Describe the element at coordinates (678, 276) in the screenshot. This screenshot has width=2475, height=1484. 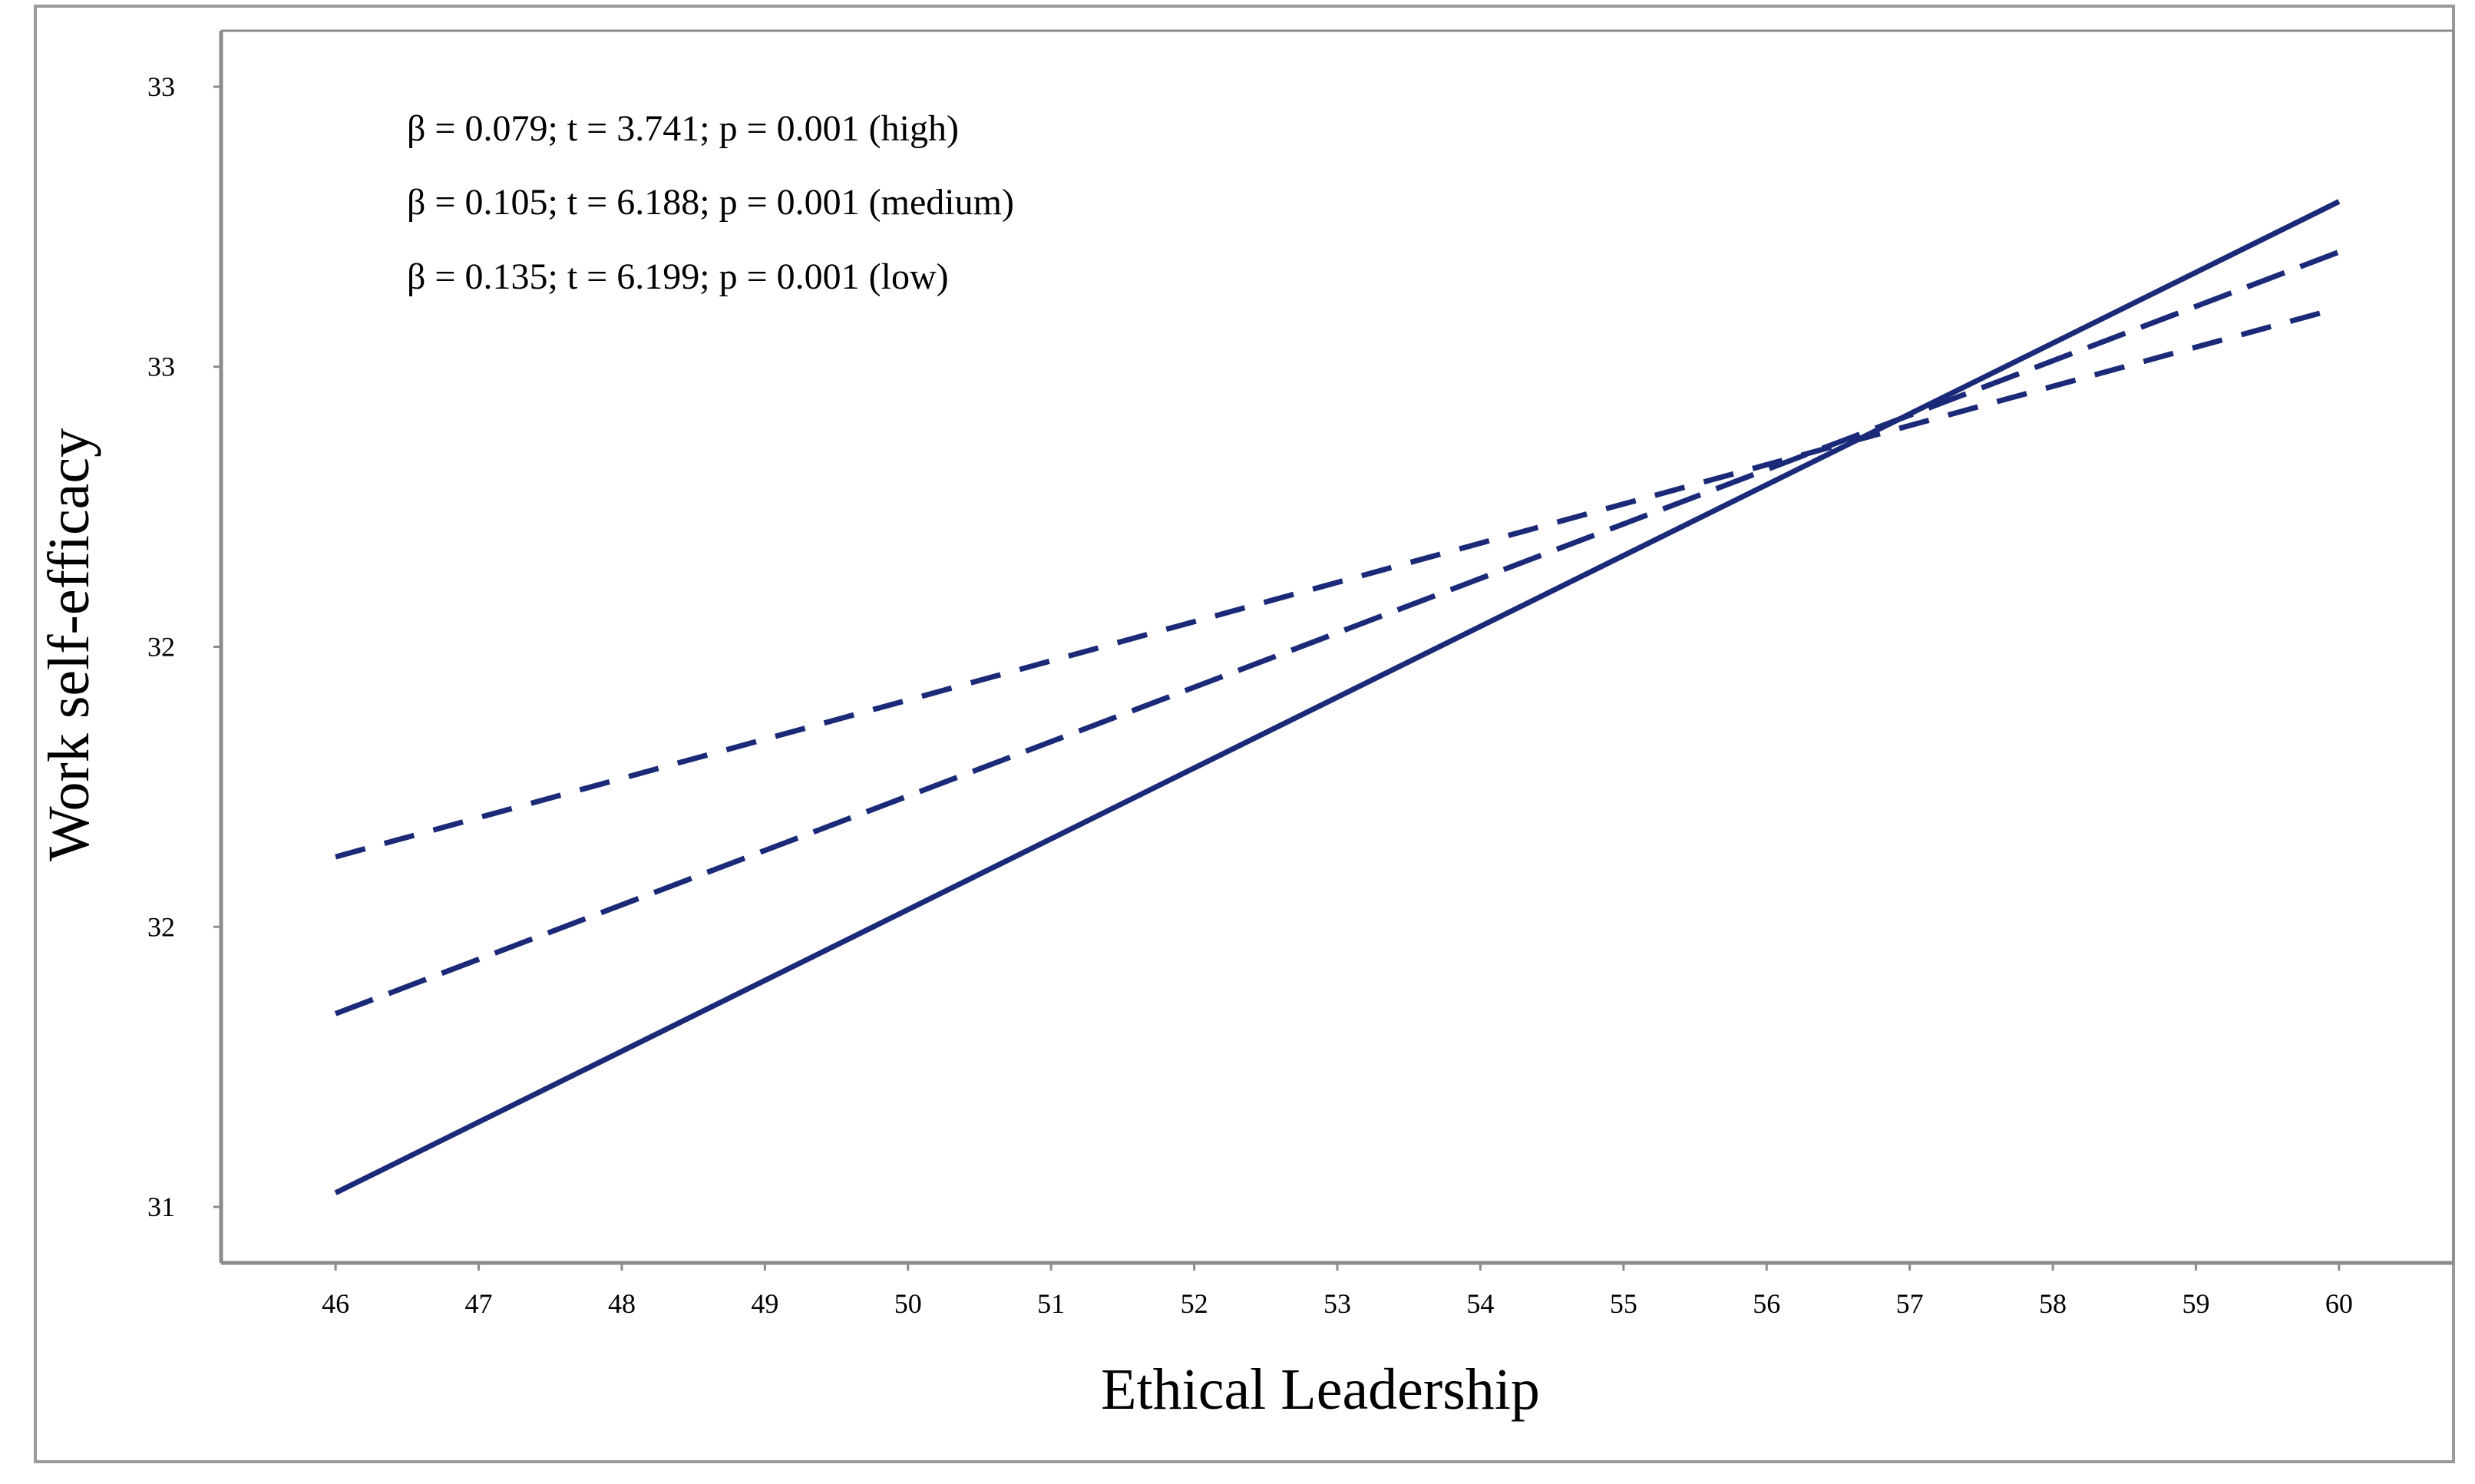
I see `annotation-low: β = 0.135; t = 6.199; p = 0.001 (low)` at that location.